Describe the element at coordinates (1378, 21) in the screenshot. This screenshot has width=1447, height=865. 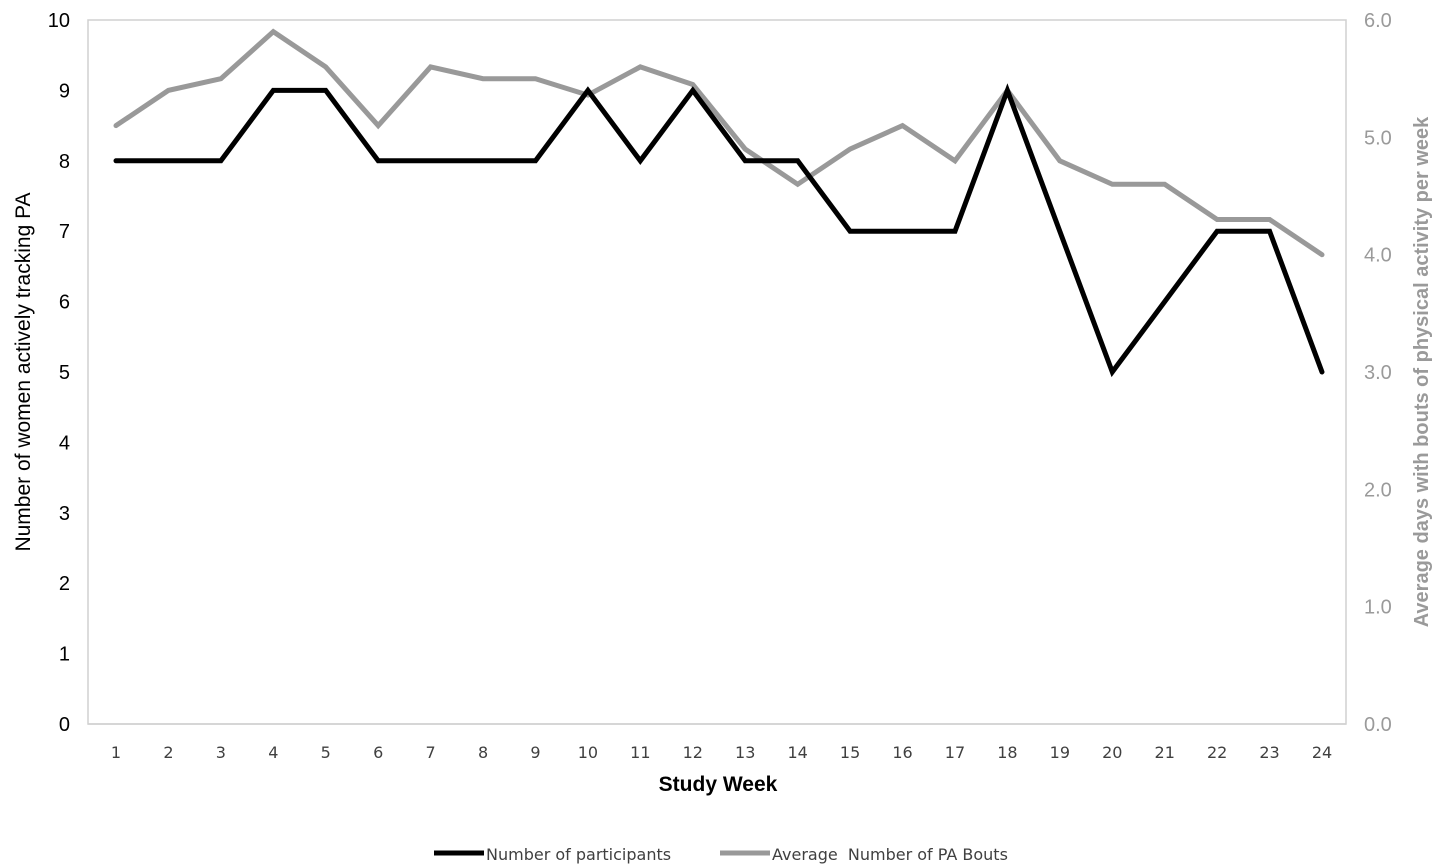
I see `right-tick-label: 6.0` at that location.